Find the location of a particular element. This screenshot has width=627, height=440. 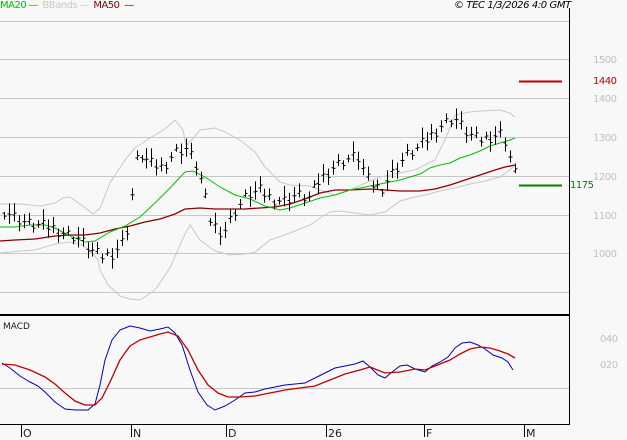

x-label-mar: M is located at coordinates (531, 433).